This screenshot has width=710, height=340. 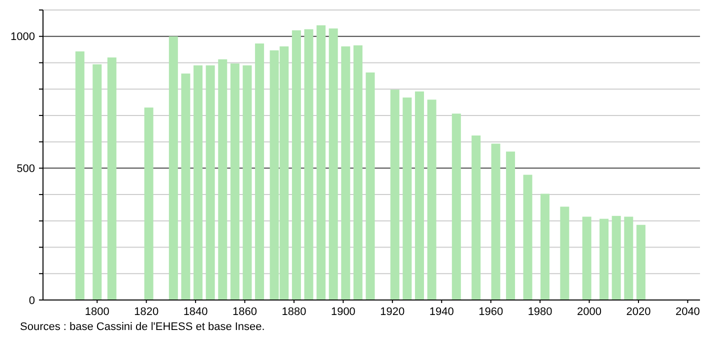 What do you see at coordinates (294, 312) in the screenshot?
I see `x-tick-label: 1880` at bounding box center [294, 312].